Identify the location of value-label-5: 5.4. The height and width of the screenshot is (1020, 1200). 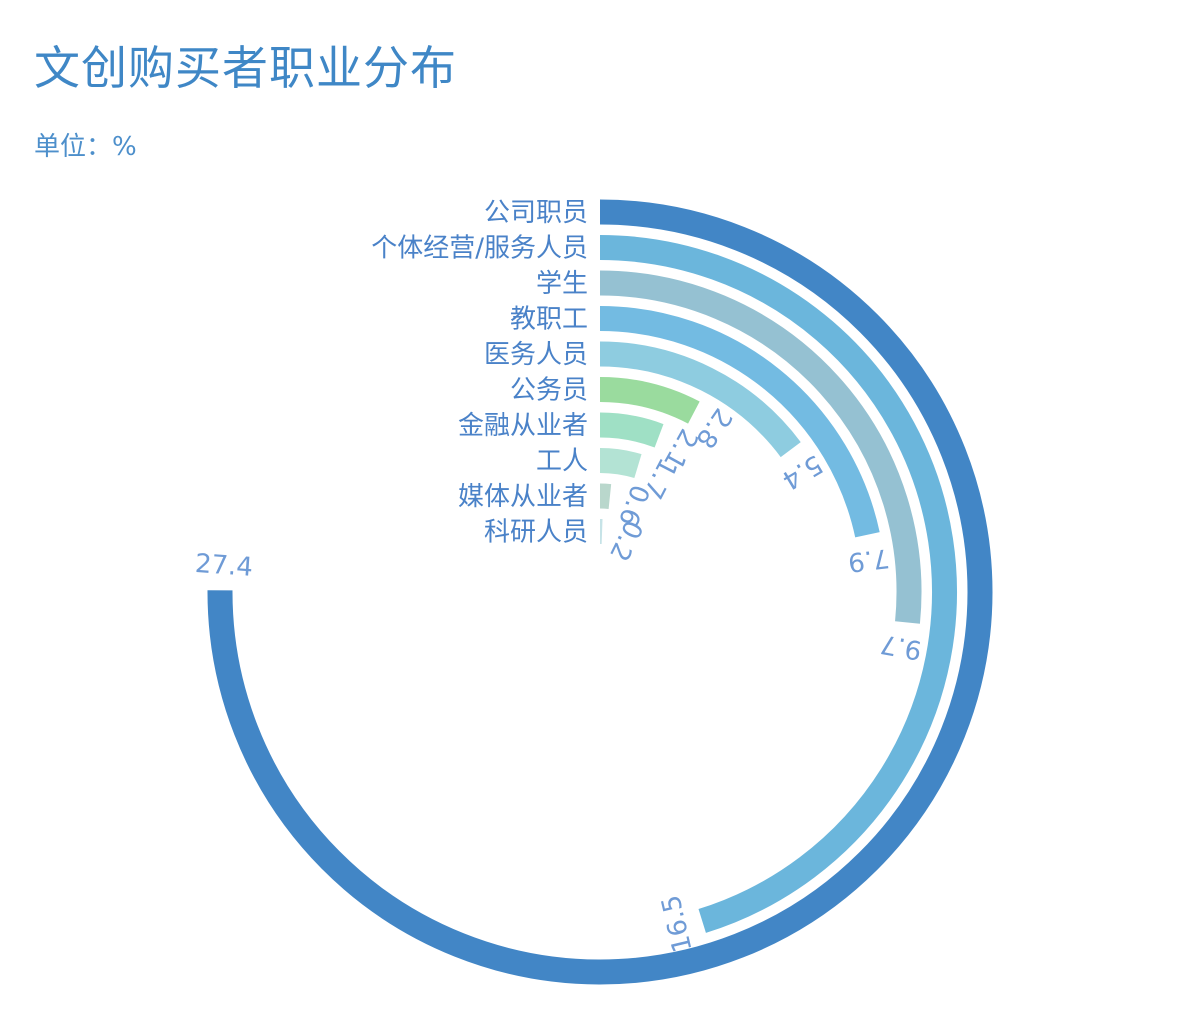
(801, 471).